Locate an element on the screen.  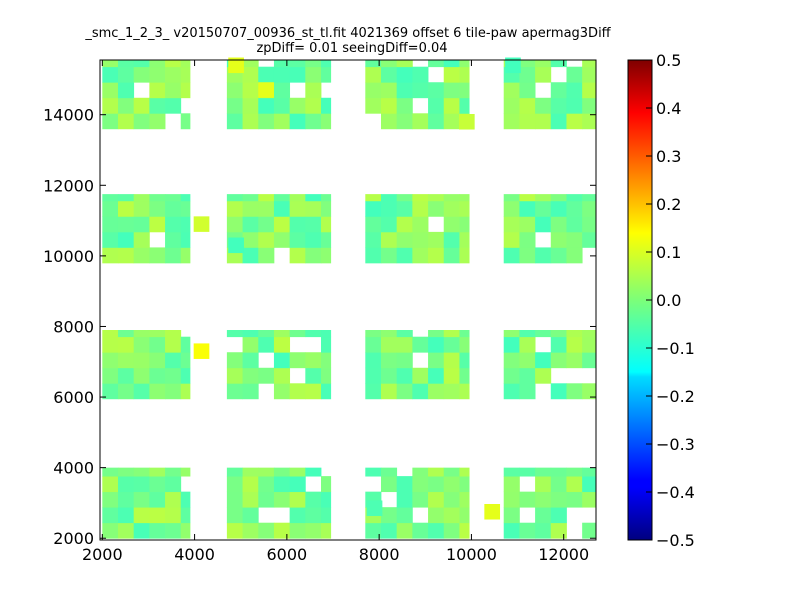
x-tick-label: 12000 is located at coordinates (563, 554).